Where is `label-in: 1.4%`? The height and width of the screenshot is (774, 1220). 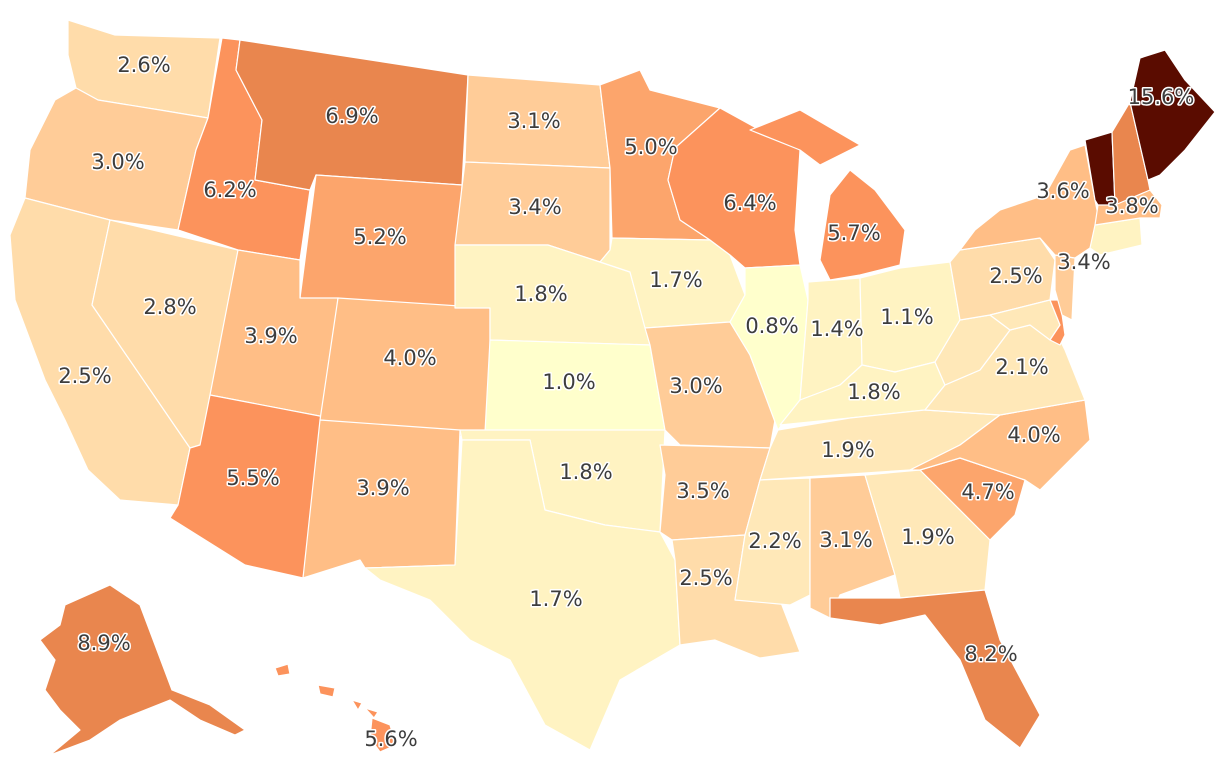 label-in: 1.4% is located at coordinates (836, 329).